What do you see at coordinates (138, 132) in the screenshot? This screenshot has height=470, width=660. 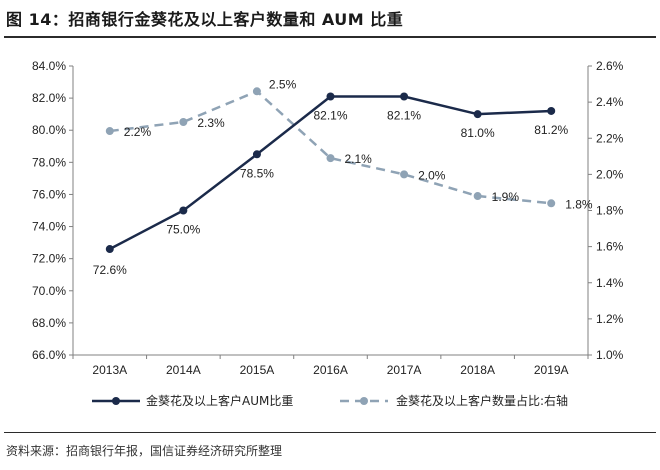 I see `customer-share-data-label: 2.2%` at bounding box center [138, 132].